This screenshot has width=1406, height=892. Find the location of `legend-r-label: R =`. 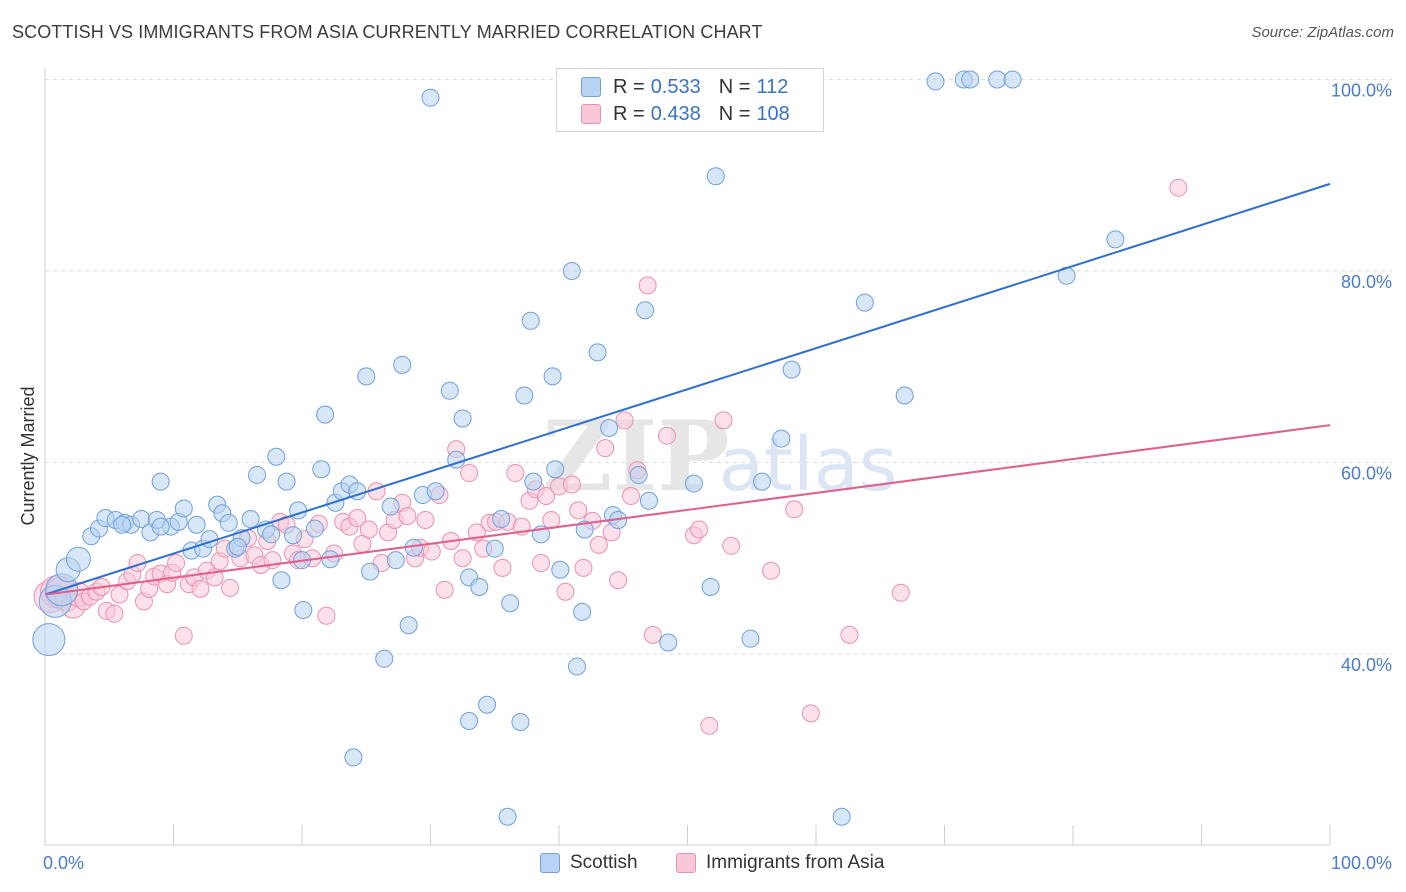

legend-r-label: R = is located at coordinates (629, 86).